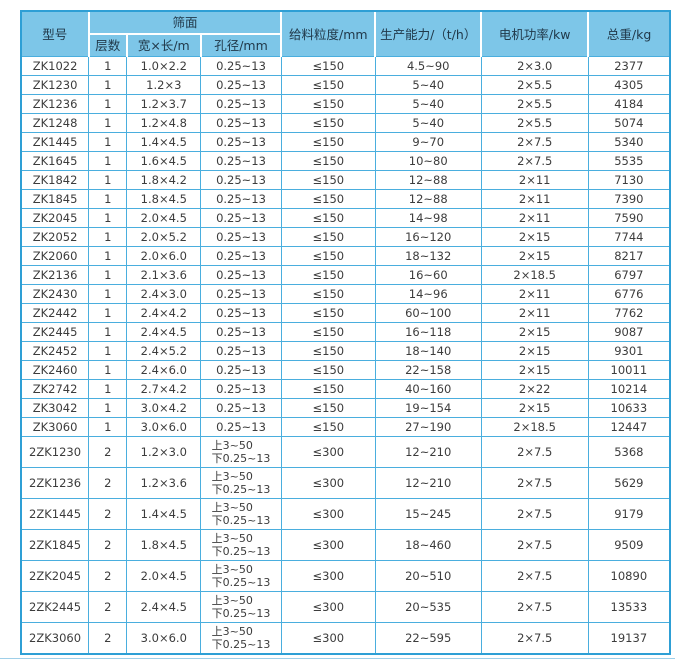 The width and height of the screenshot is (675, 667). I want to click on aperture-two-line: 上3~50 下0.25~13, so click(241, 638).